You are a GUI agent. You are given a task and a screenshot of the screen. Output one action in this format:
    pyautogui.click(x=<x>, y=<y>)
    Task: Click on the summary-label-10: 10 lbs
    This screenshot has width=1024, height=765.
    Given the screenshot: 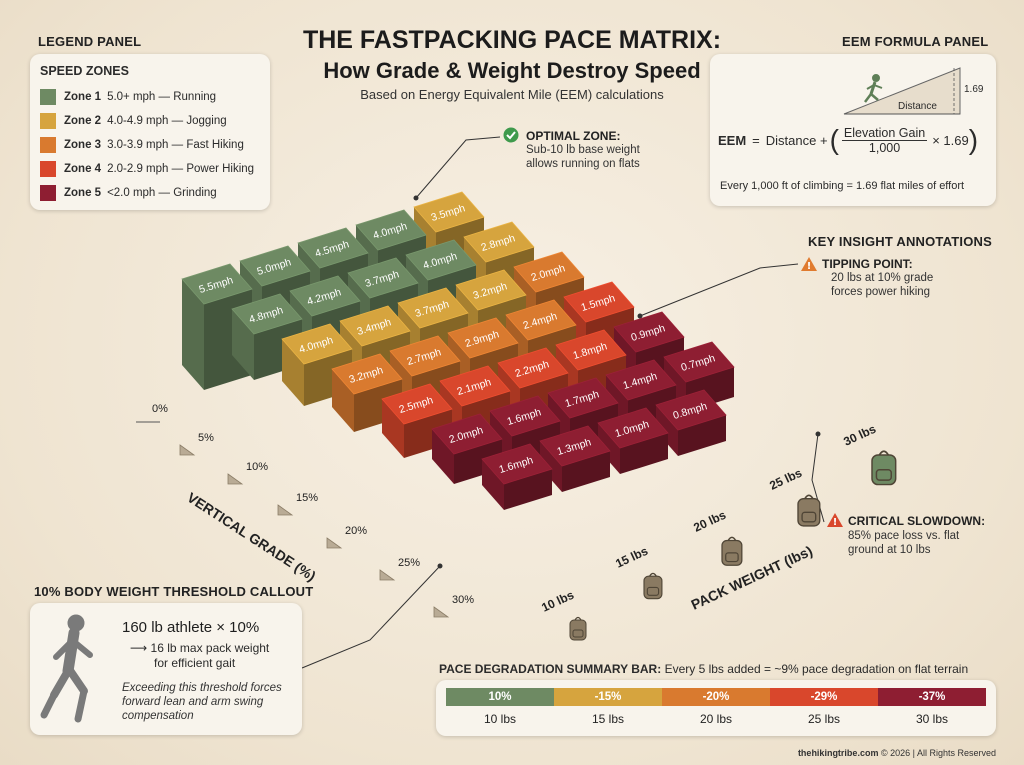 What is the action you would take?
    pyautogui.click(x=500, y=719)
    